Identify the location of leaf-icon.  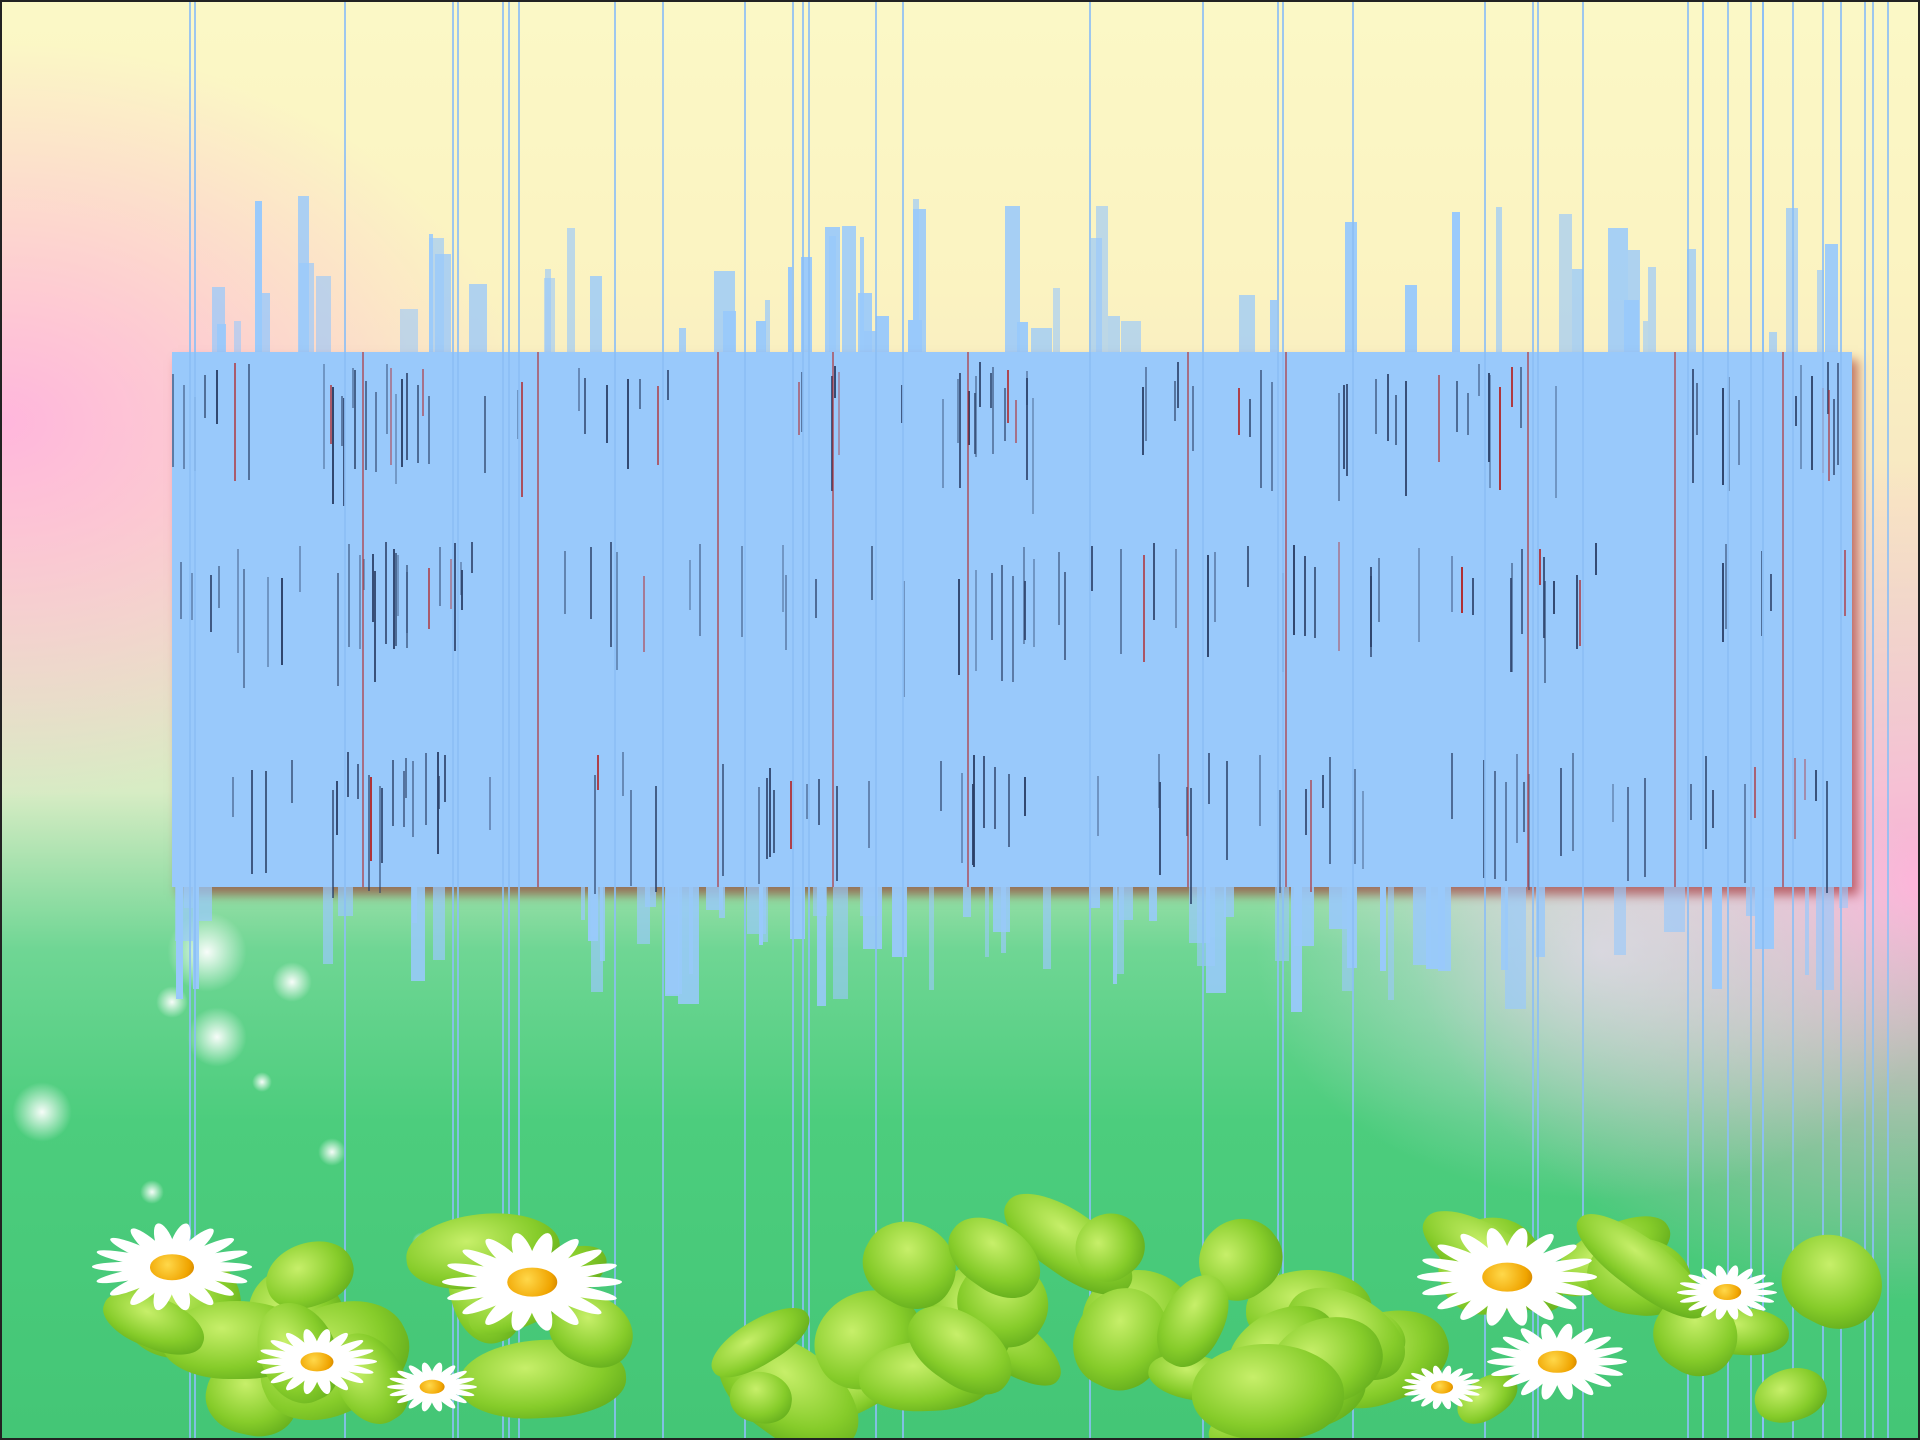
(1790, 1395).